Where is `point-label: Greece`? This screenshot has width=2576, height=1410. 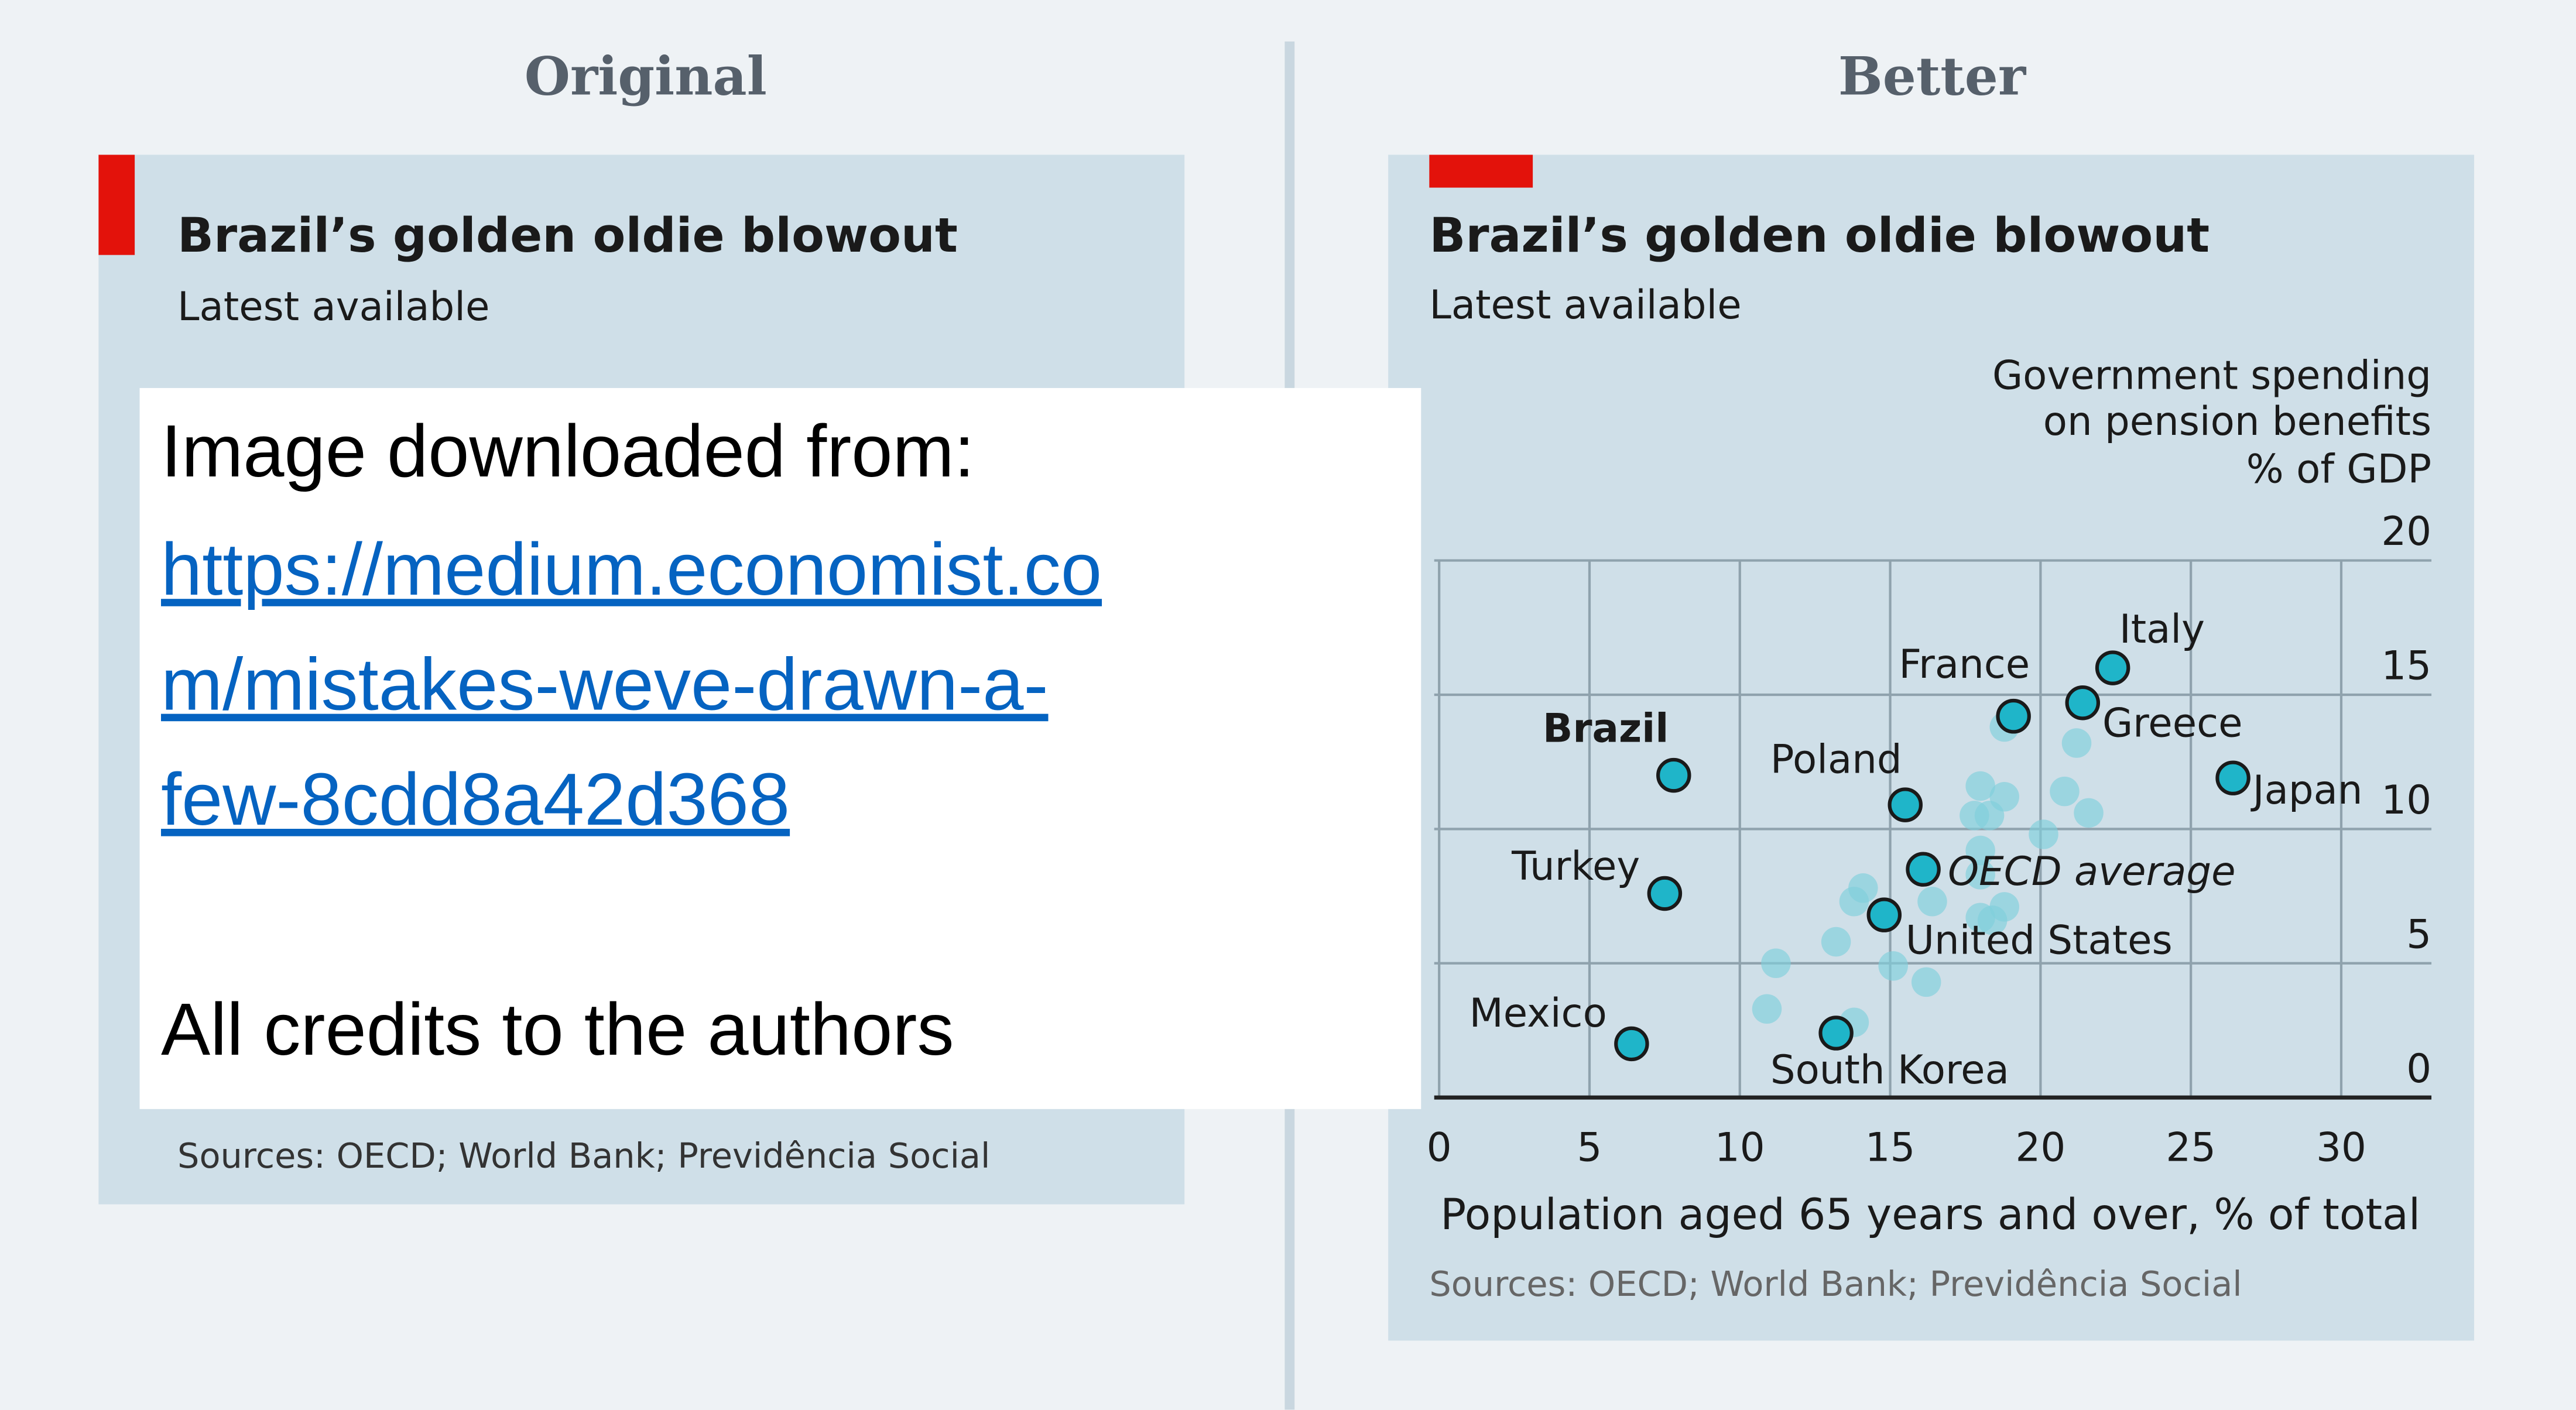
point-label: Greece is located at coordinates (2172, 723).